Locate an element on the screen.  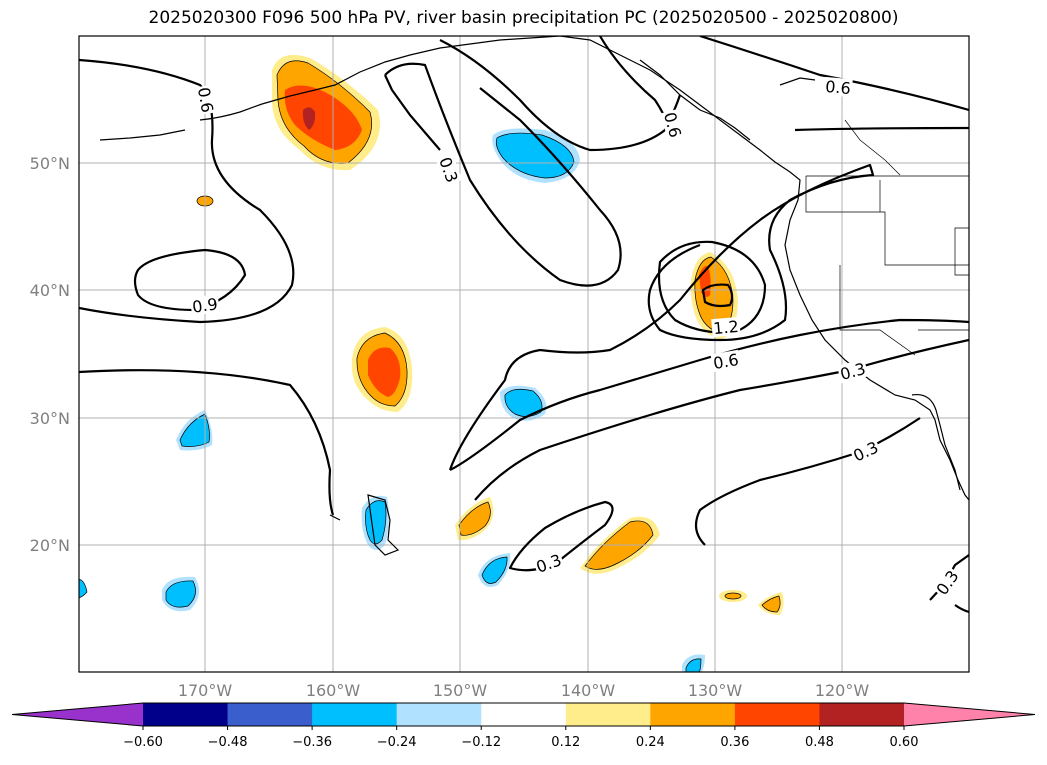
colorbar-tick-label: −0.60 is located at coordinates (143, 742).